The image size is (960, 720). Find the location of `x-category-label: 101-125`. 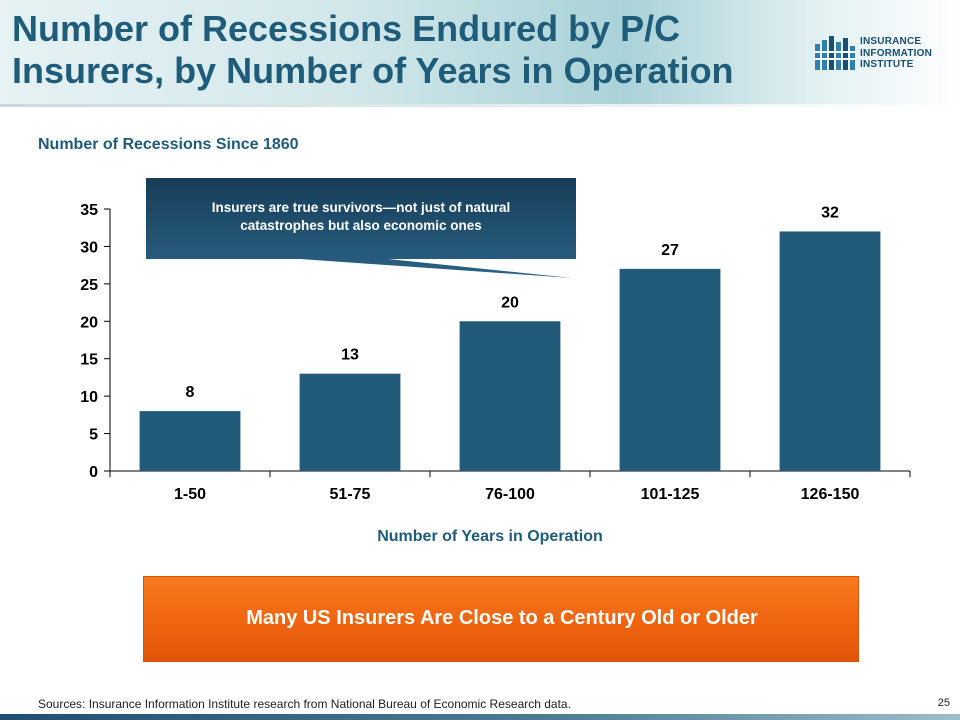

x-category-label: 101-125 is located at coordinates (670, 494).